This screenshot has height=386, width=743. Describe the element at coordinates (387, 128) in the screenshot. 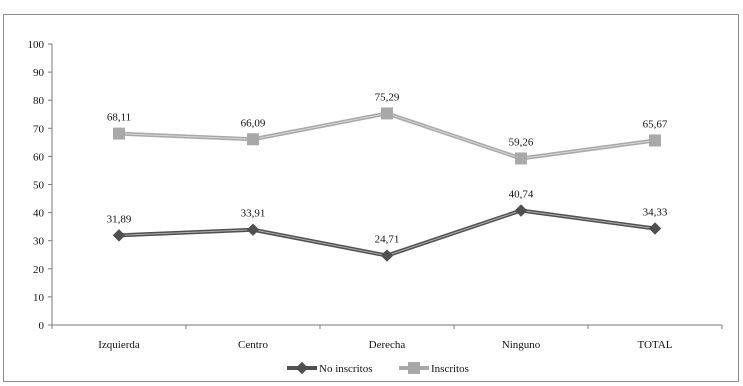

I see `series-inscritos: 68,11 66,09 75,29 59,26 65,67` at that location.